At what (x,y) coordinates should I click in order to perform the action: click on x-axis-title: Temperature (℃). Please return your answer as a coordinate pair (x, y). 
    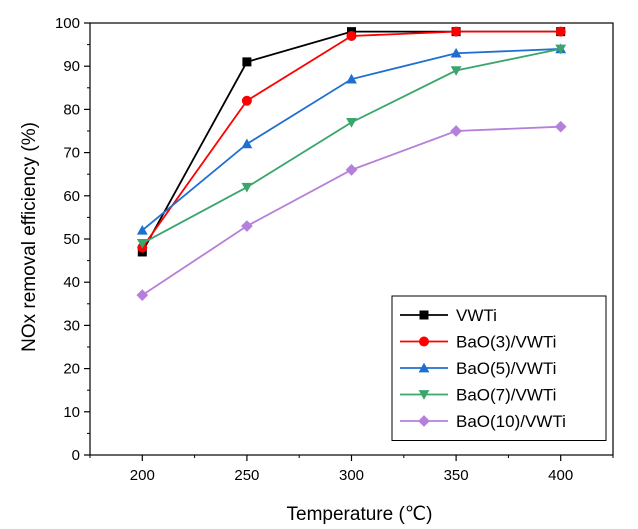
    Looking at the image, I should click on (360, 514).